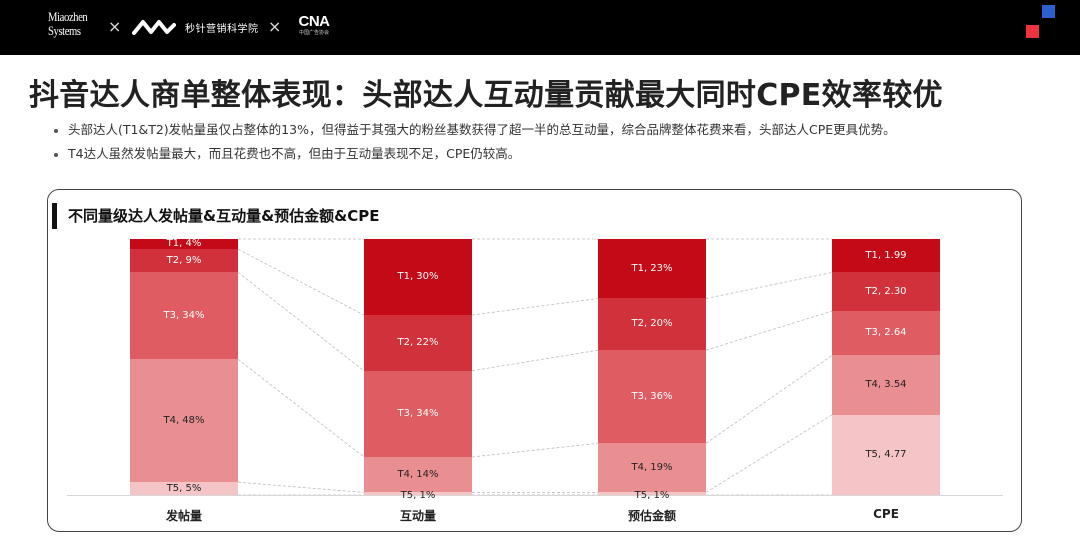  What do you see at coordinates (313, 33) in the screenshot?
I see `cna-logo-subtitle: 中国广告协会` at bounding box center [313, 33].